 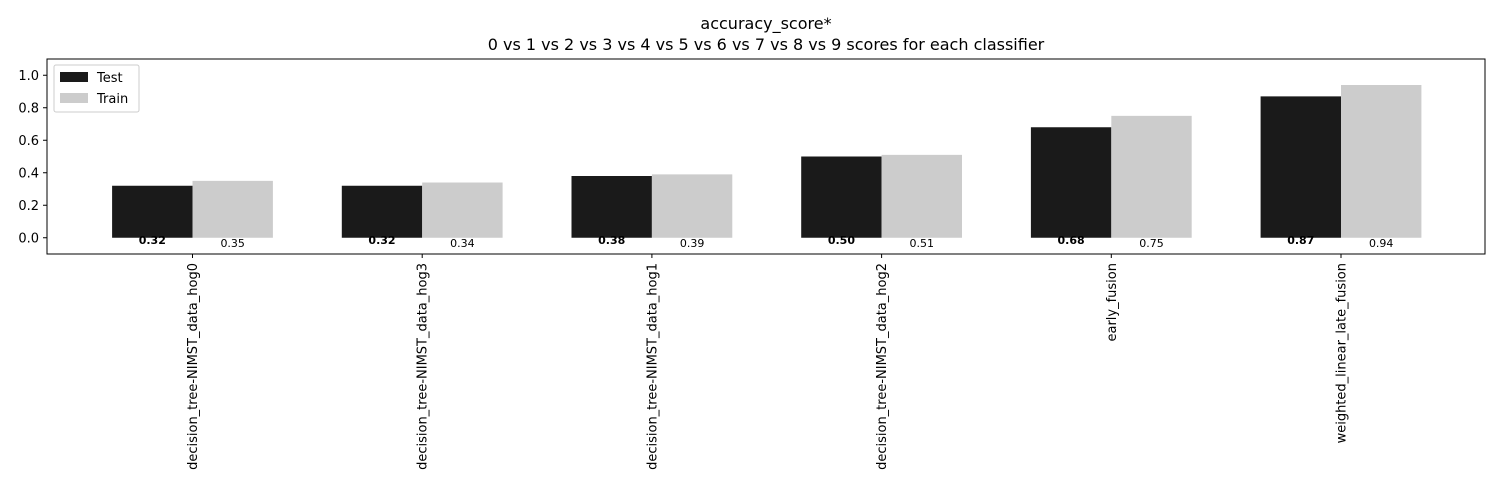 I want to click on data-label-train-2: 0.39, so click(x=692, y=243).